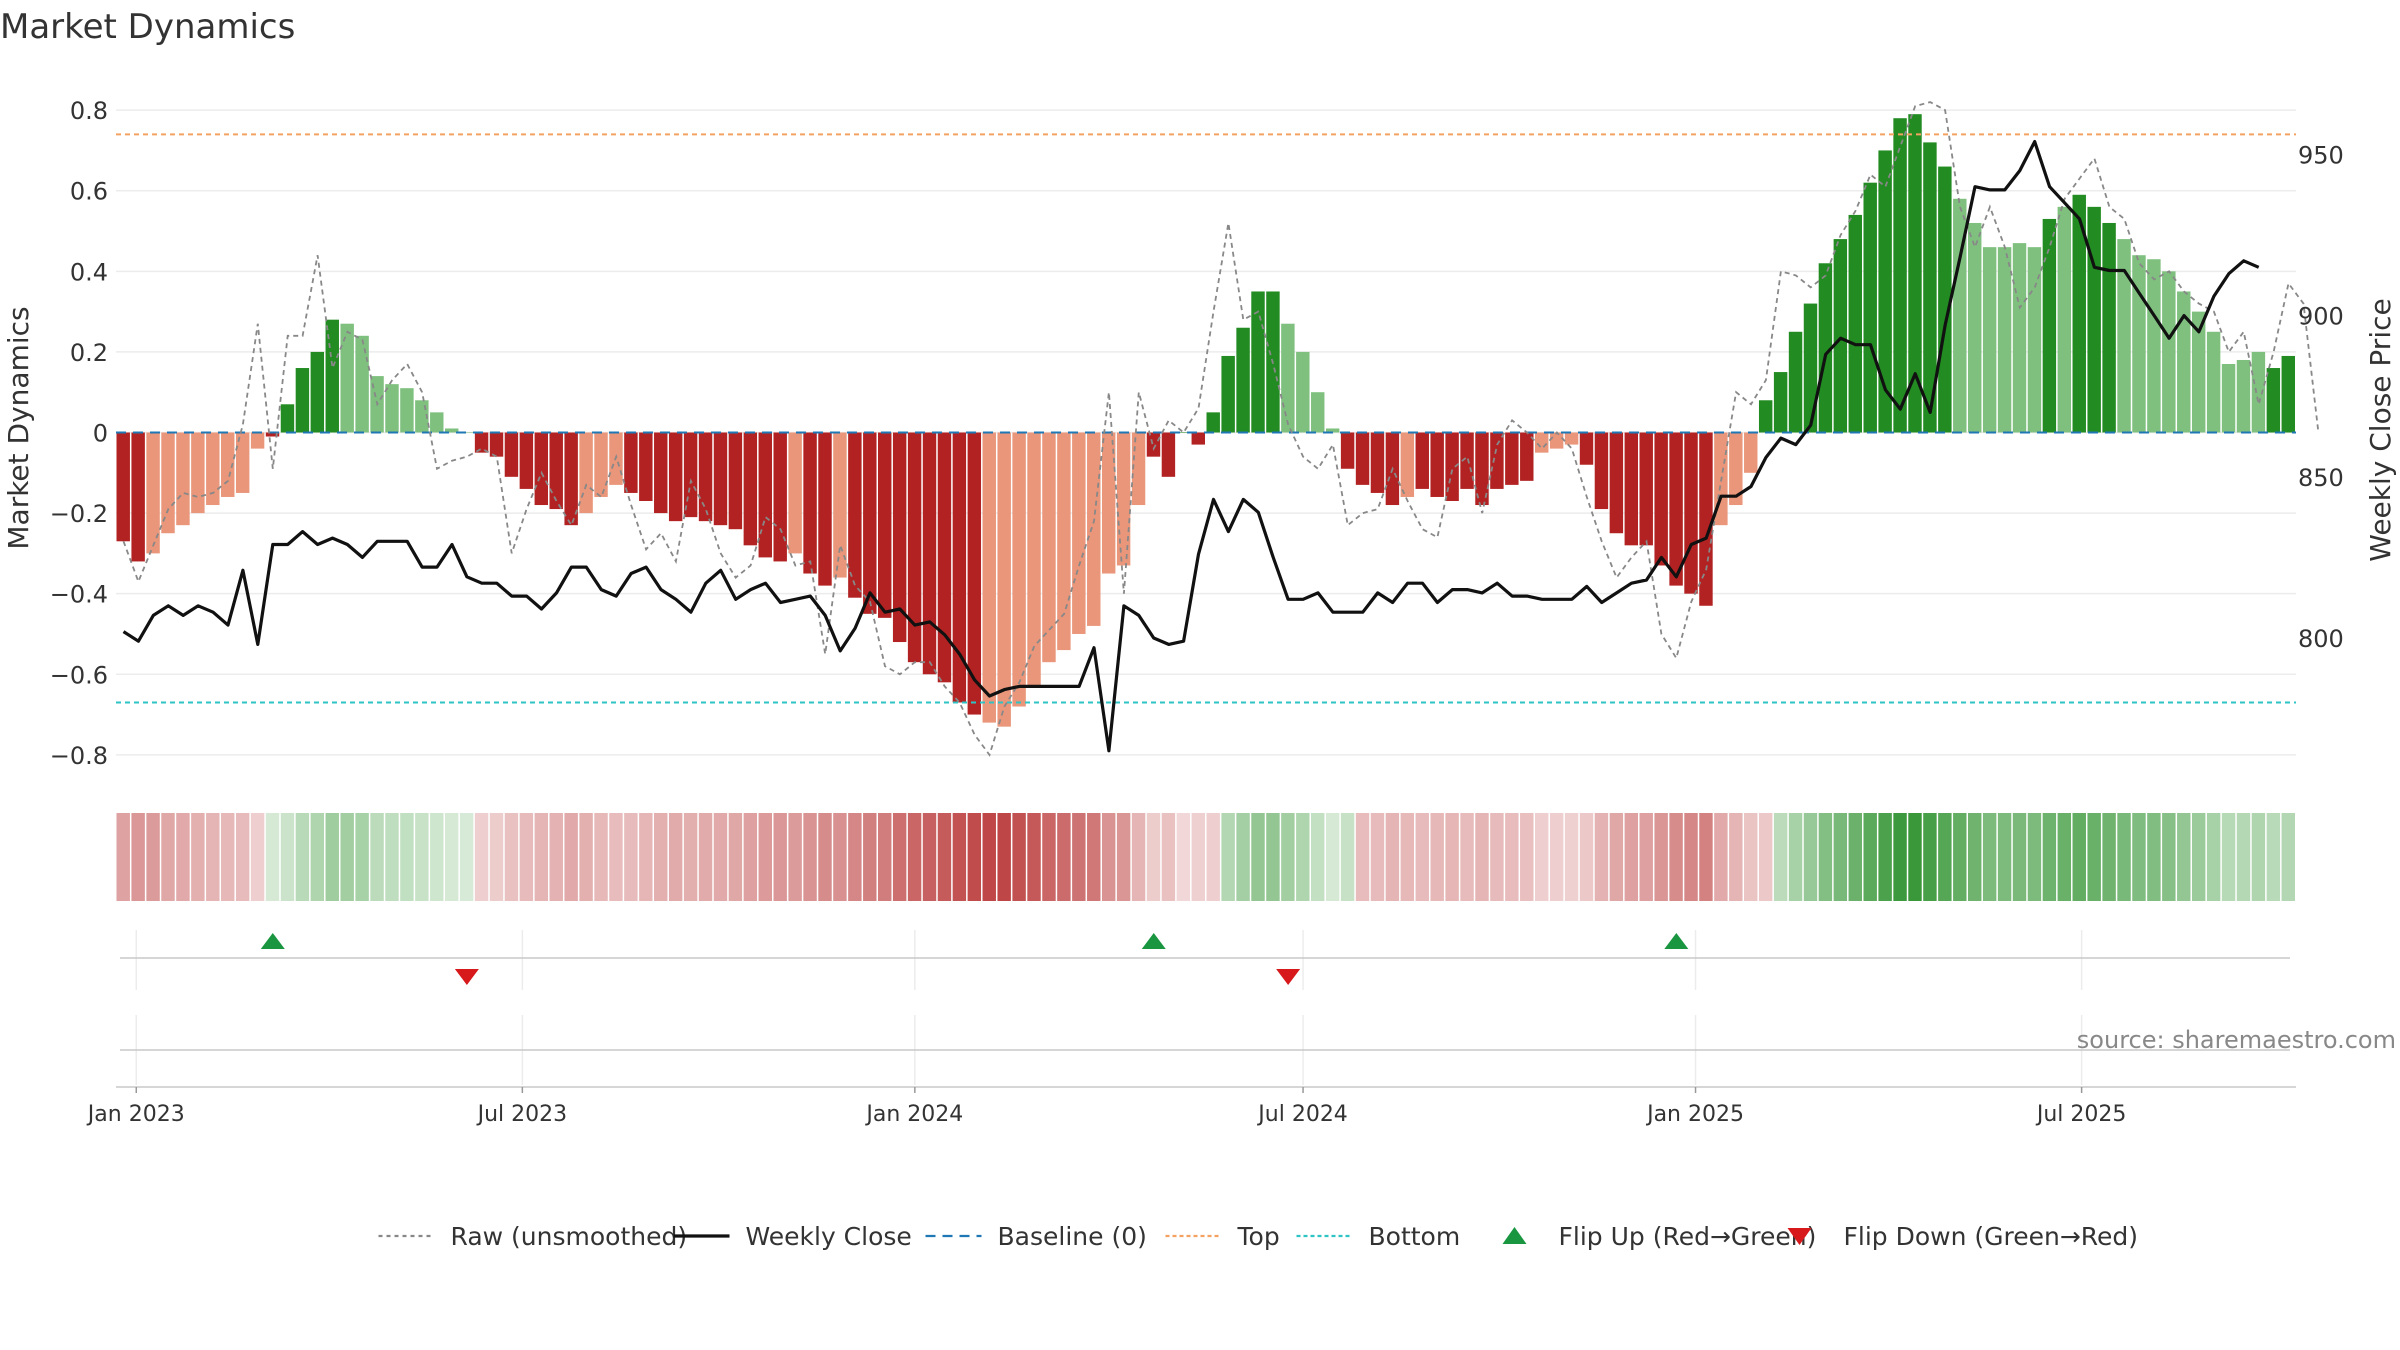 The width and height of the screenshot is (2400, 1350). I want to click on x-tick-label: Jan 2024, so click(913, 1114).